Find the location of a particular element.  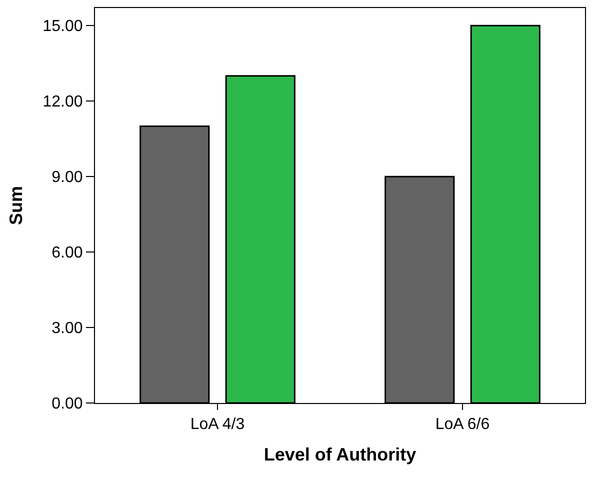

y-axis-title: Sum is located at coordinates (16, 206).